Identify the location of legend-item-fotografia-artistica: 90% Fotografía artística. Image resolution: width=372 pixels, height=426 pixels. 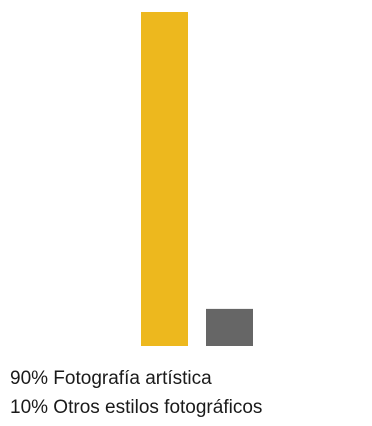
(111, 378).